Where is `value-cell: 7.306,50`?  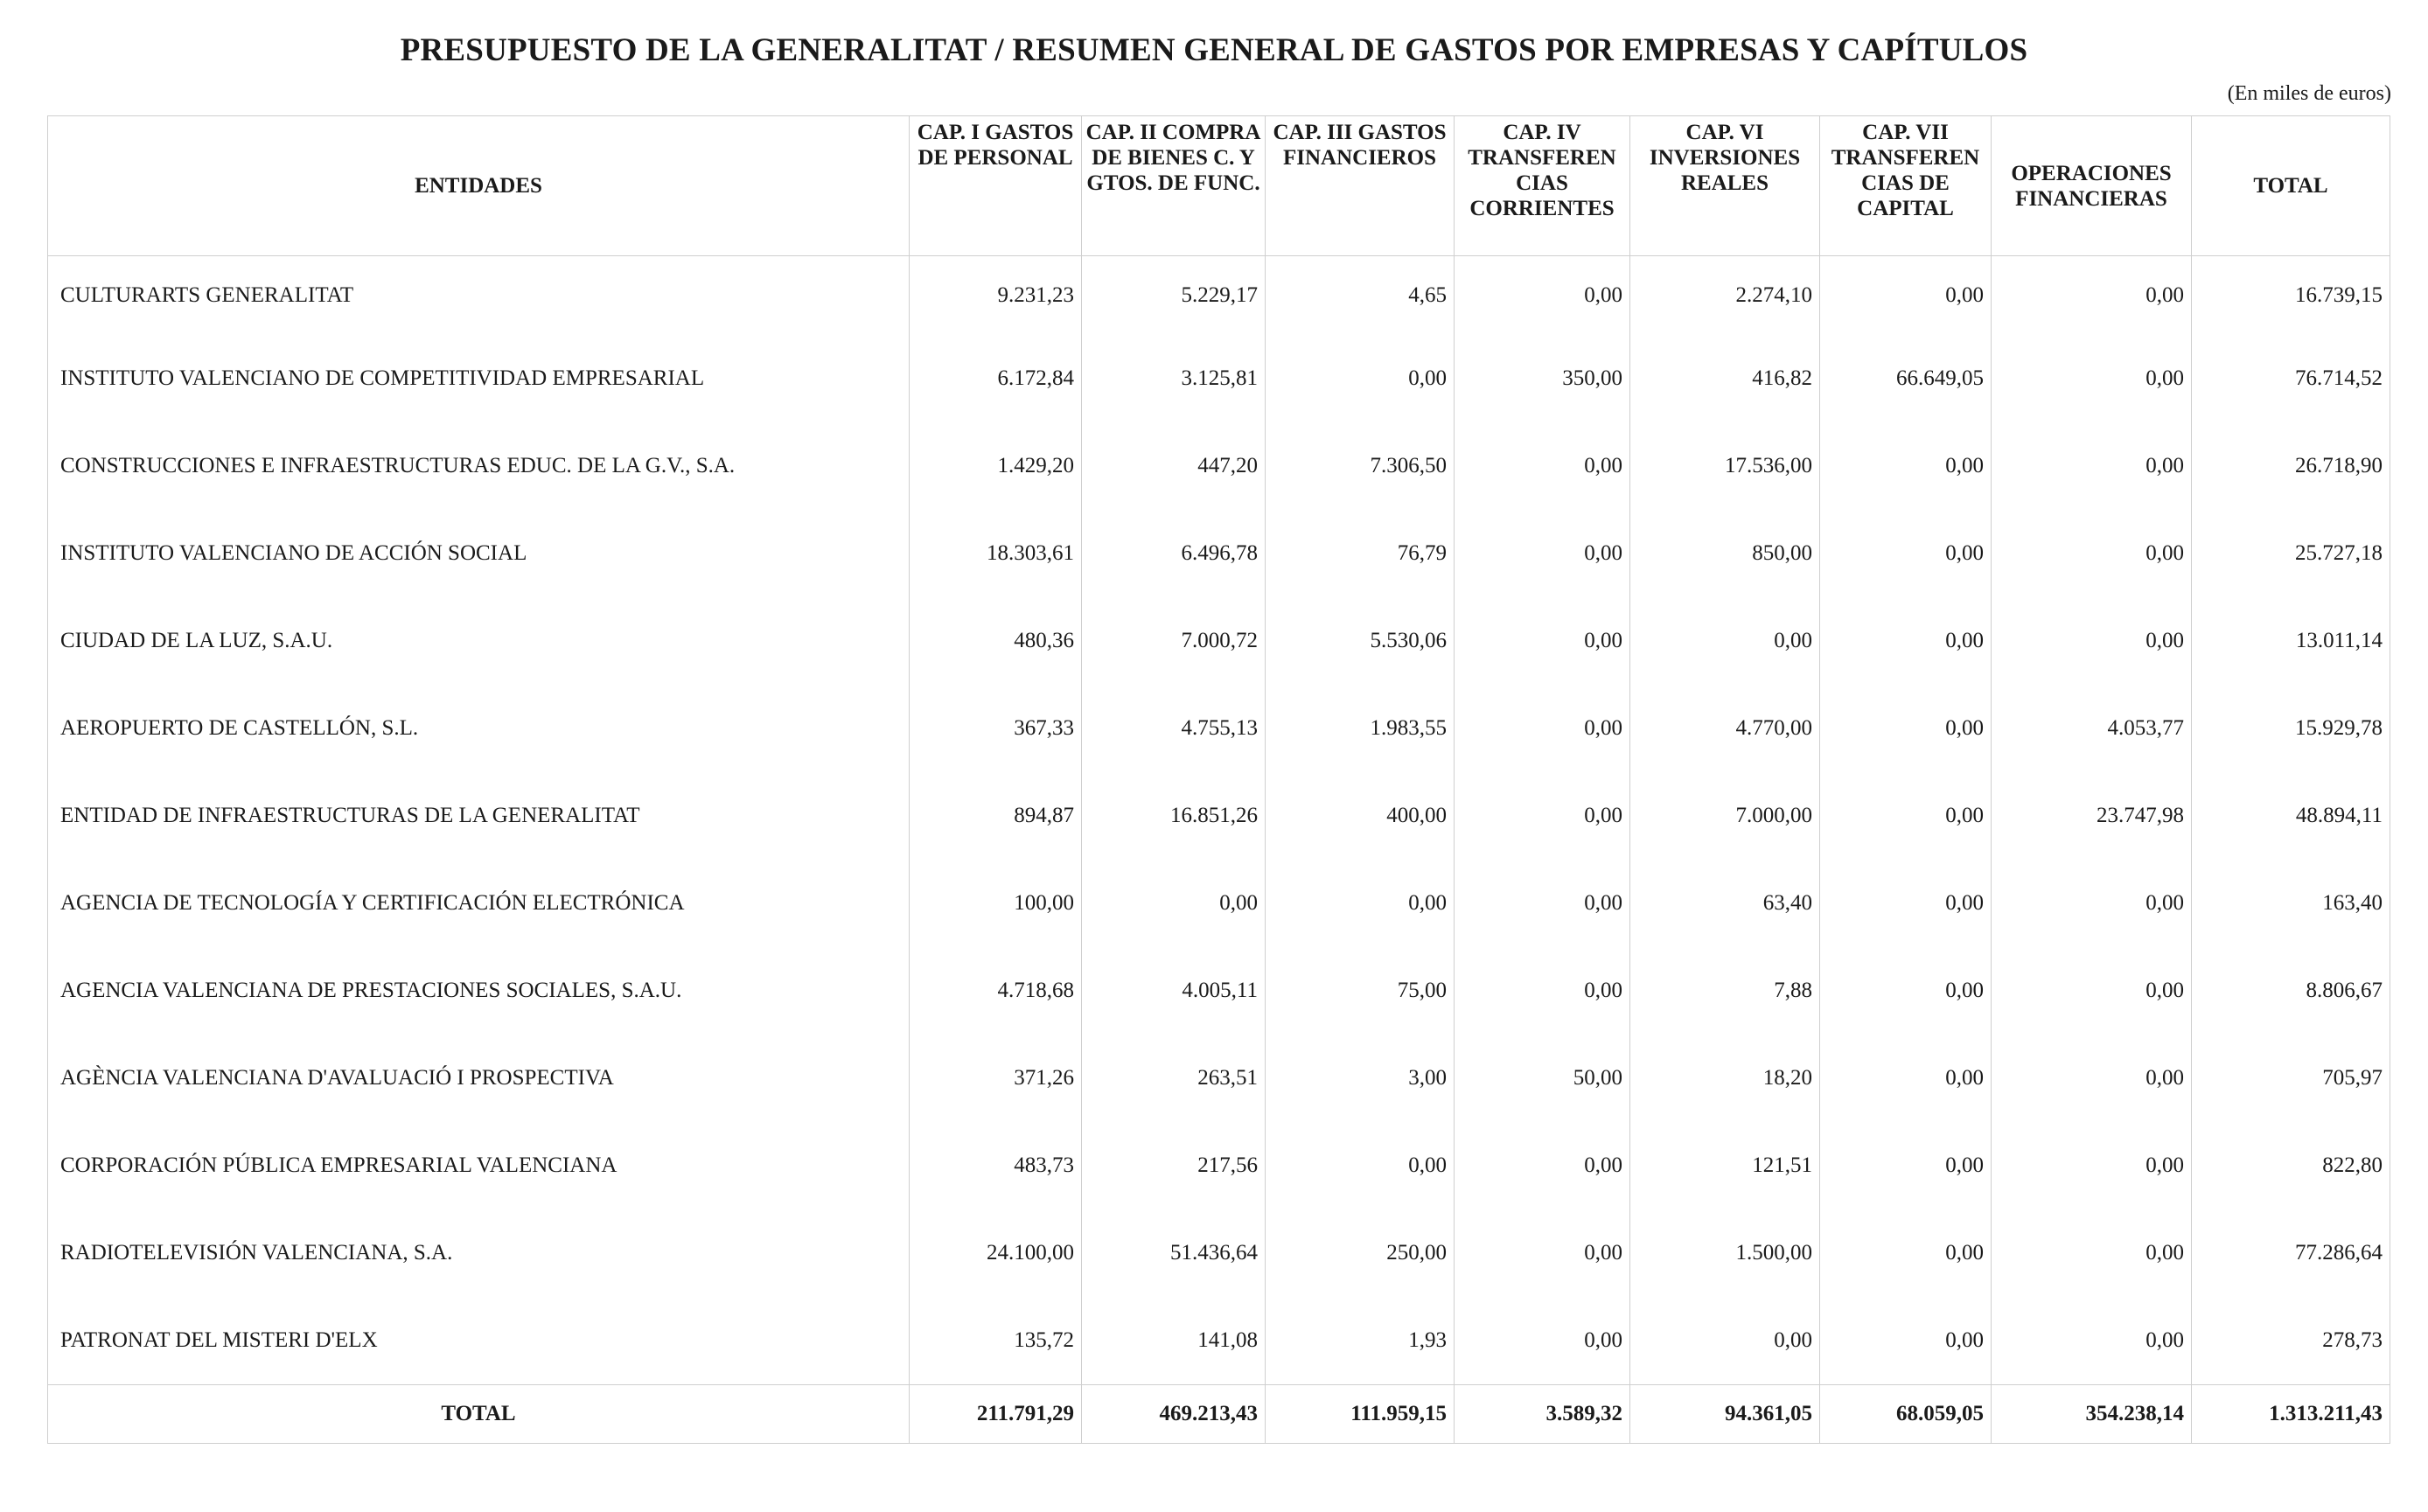 value-cell: 7.306,50 is located at coordinates (1360, 466).